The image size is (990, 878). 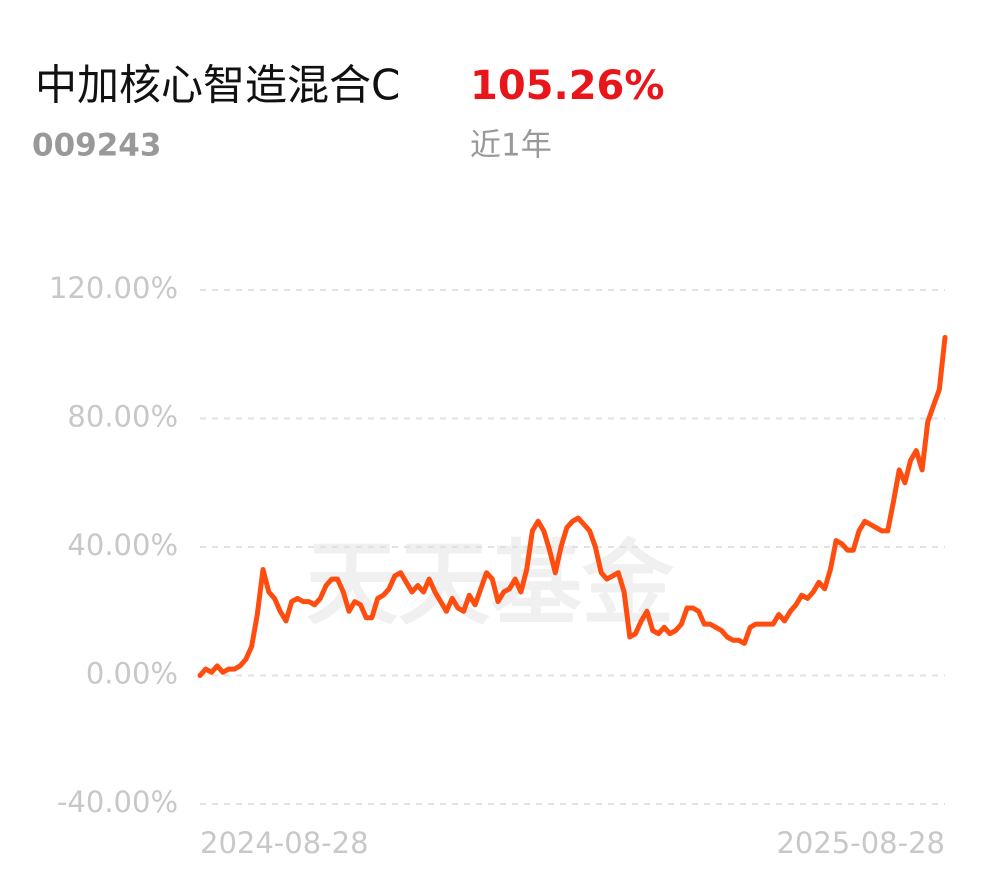 I want to click on y-tick-label: 80.00%, so click(x=122, y=417).